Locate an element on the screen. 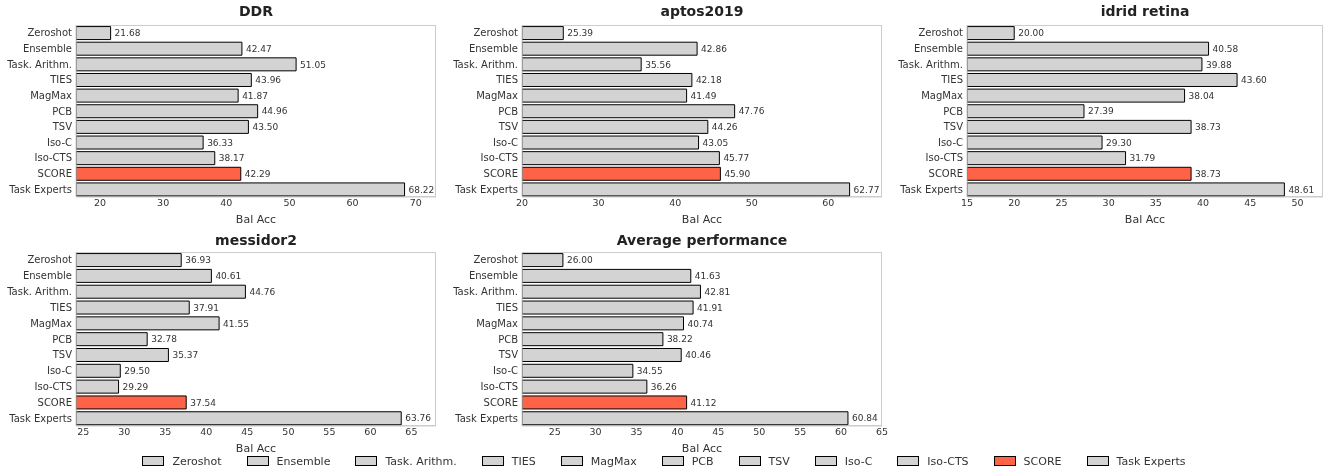  chart-title: DDR is located at coordinates (256, 11).